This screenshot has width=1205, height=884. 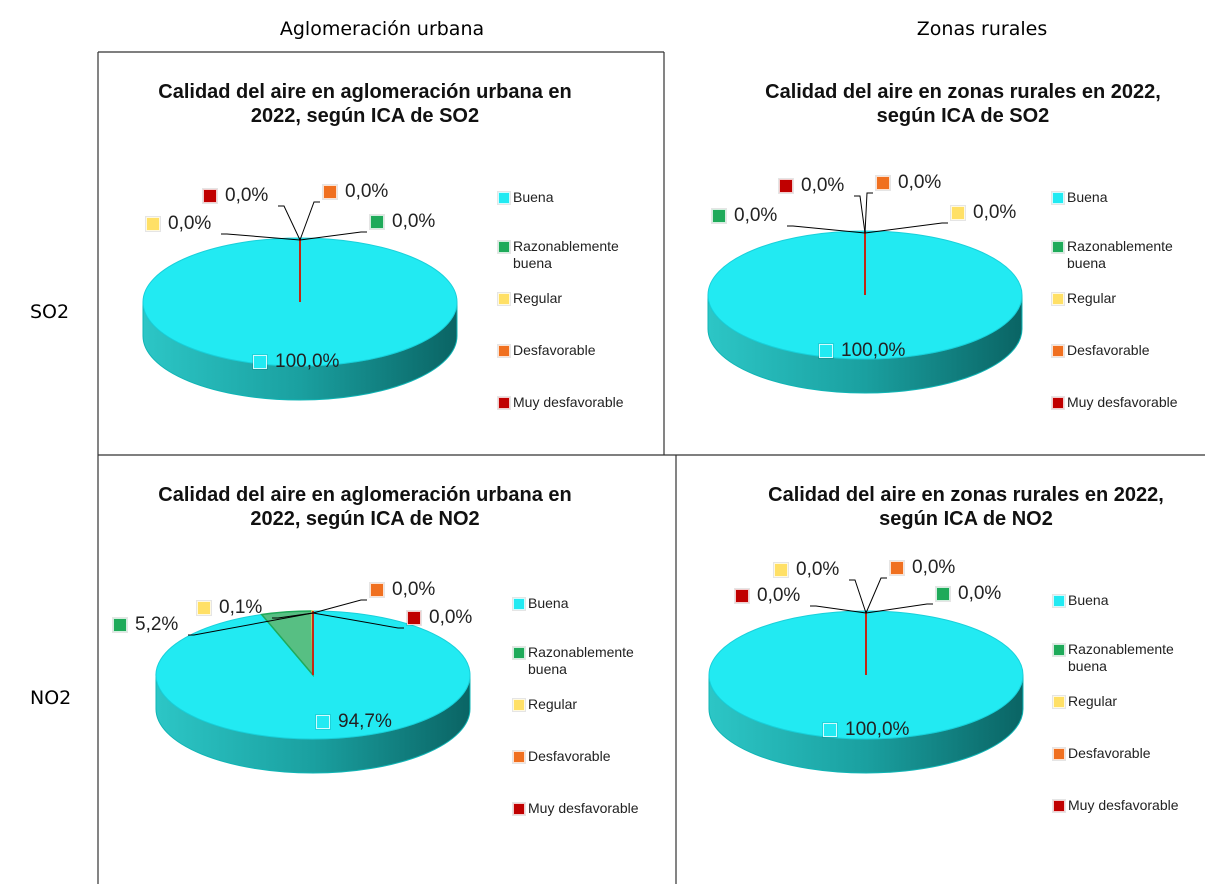 I want to click on column-header: Zonas rurales, so click(x=982, y=29).